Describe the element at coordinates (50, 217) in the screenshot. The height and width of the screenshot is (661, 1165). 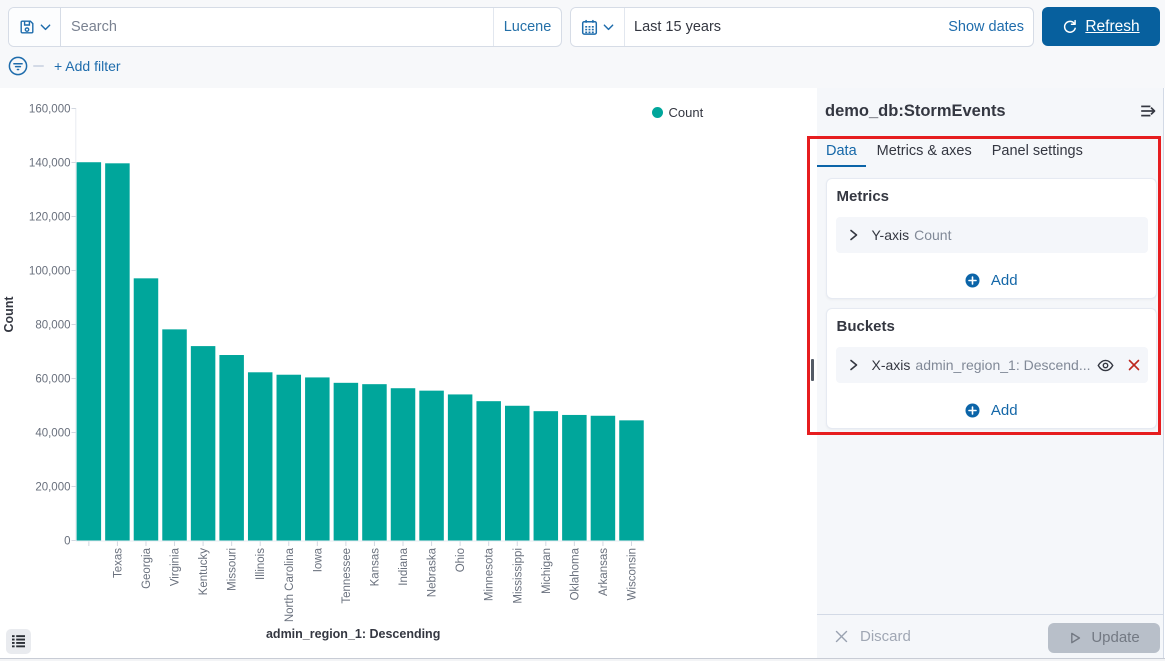
I see `y-tick-label: 120,000` at that location.